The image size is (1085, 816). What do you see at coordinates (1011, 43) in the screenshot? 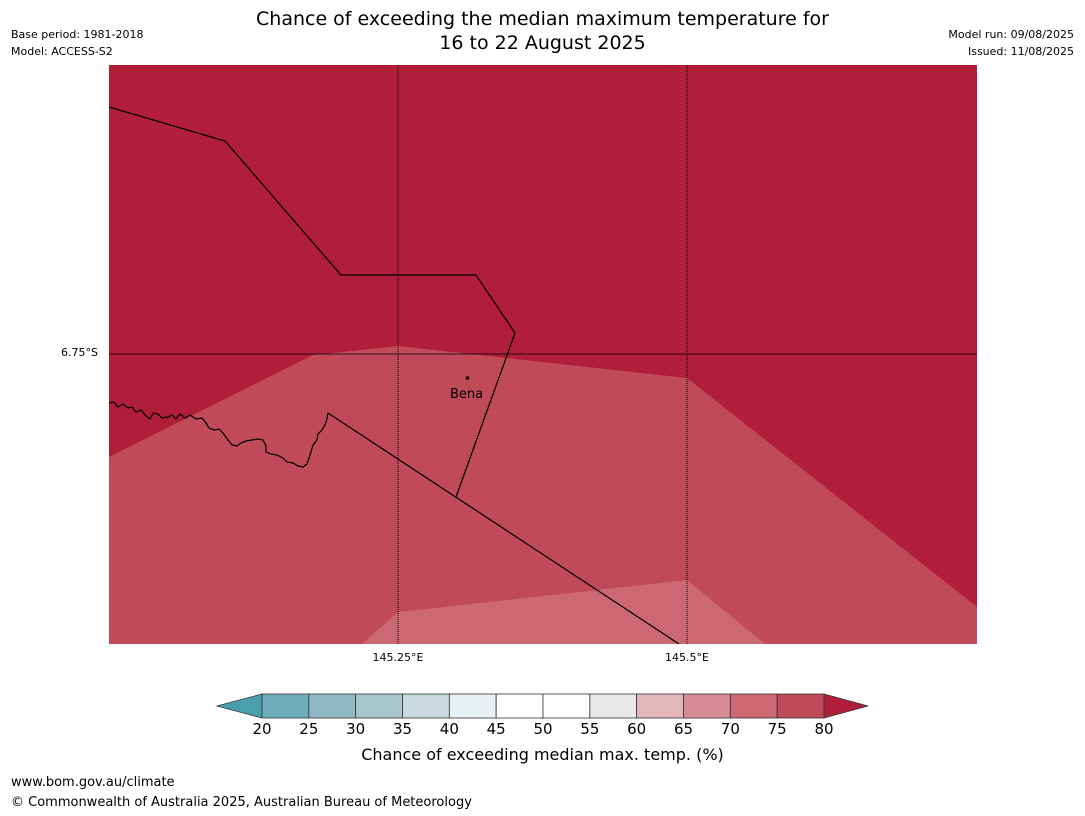
I see `metadata-right: Model run: 09/08/2025 Issued: 11/08/2025` at bounding box center [1011, 43].